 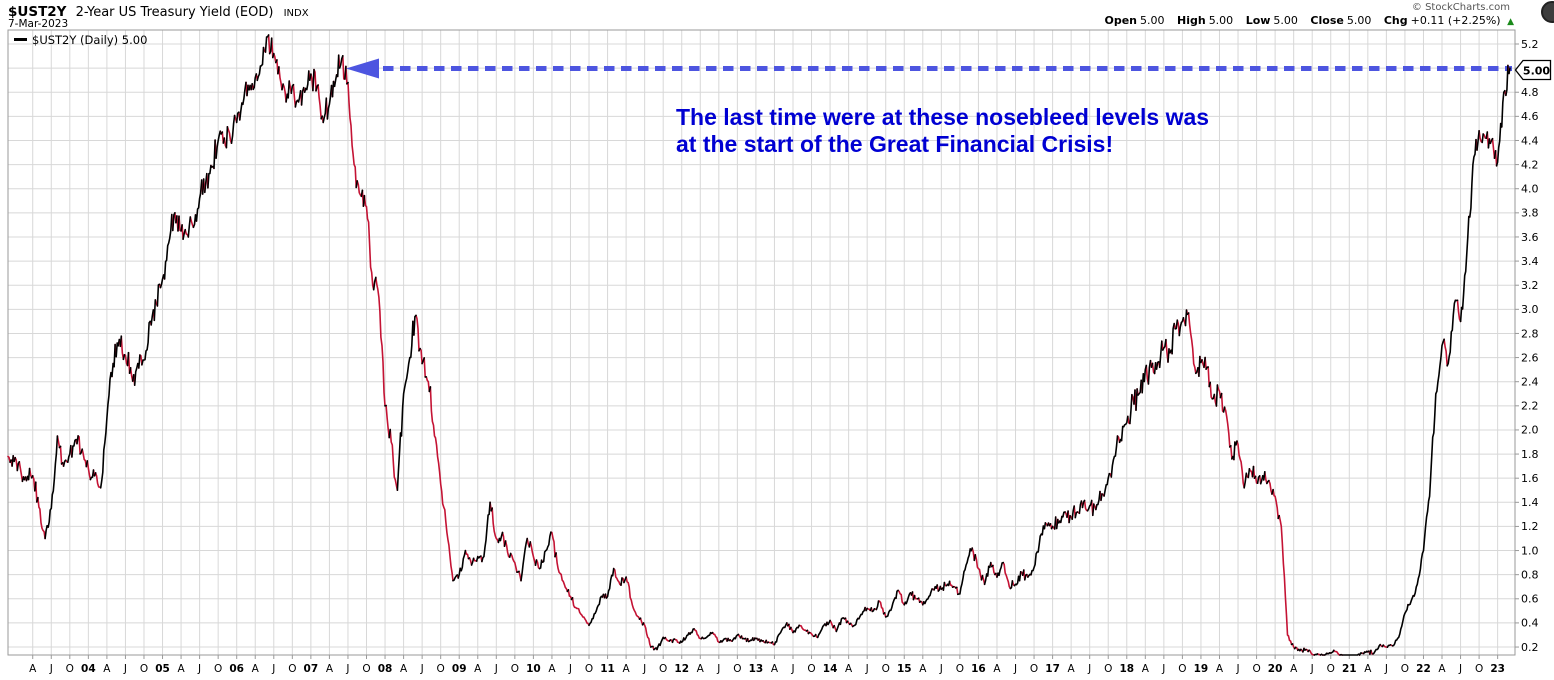 I want to click on y-axis-label: 3.8, so click(x=1530, y=213).